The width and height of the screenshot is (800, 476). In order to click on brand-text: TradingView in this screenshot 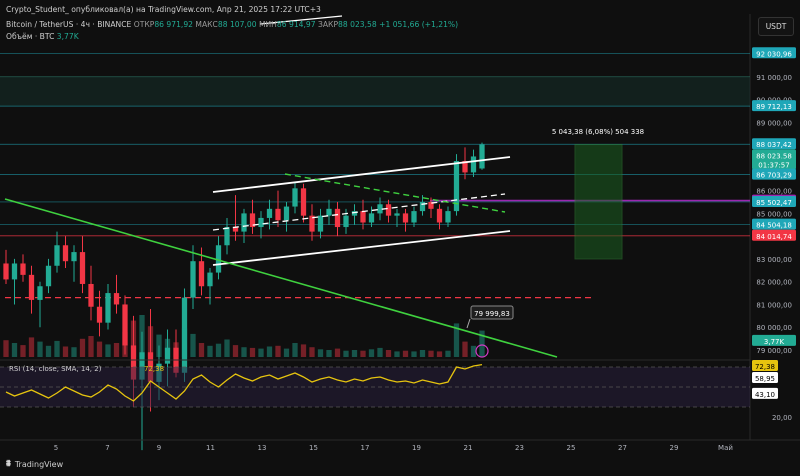, I will do `click(39, 464)`.